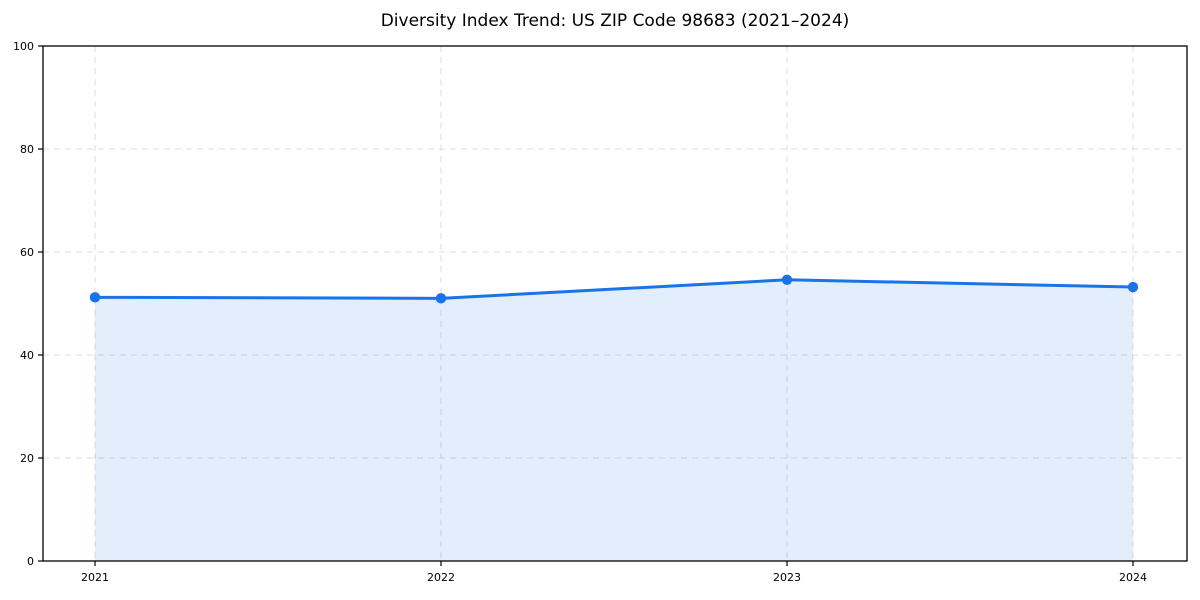  I want to click on y-axis: 0 20 40 60 80 100, so click(28, 304).